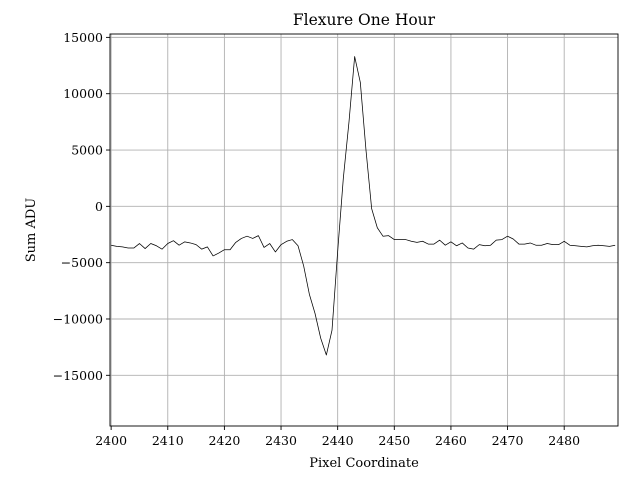 The image size is (640, 480). Describe the element at coordinates (31, 230) in the screenshot. I see `y-axis-label: Sum ADU` at that location.